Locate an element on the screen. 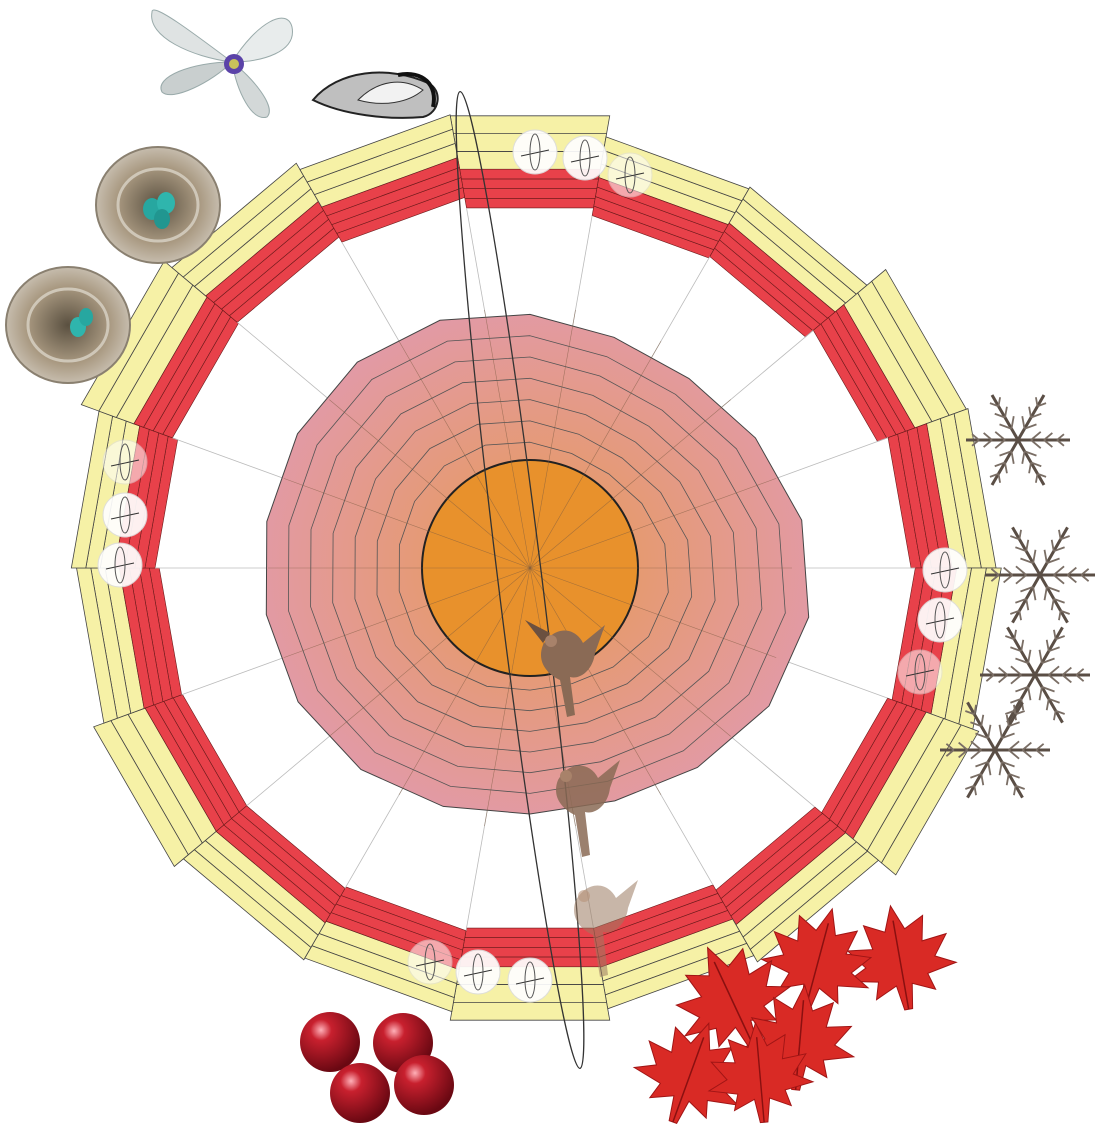 The image size is (1114, 1142). inner-polygon-ring is located at coordinates (535, 565).